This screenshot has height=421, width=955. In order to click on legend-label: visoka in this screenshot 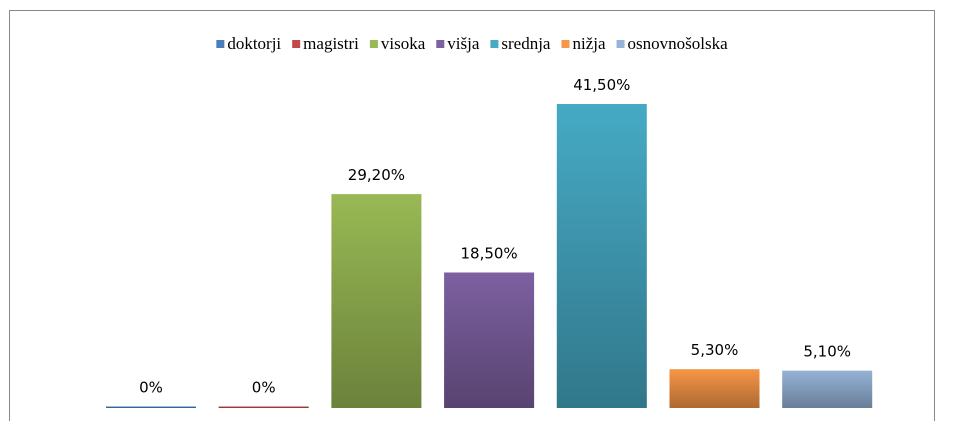, I will do `click(403, 43)`.